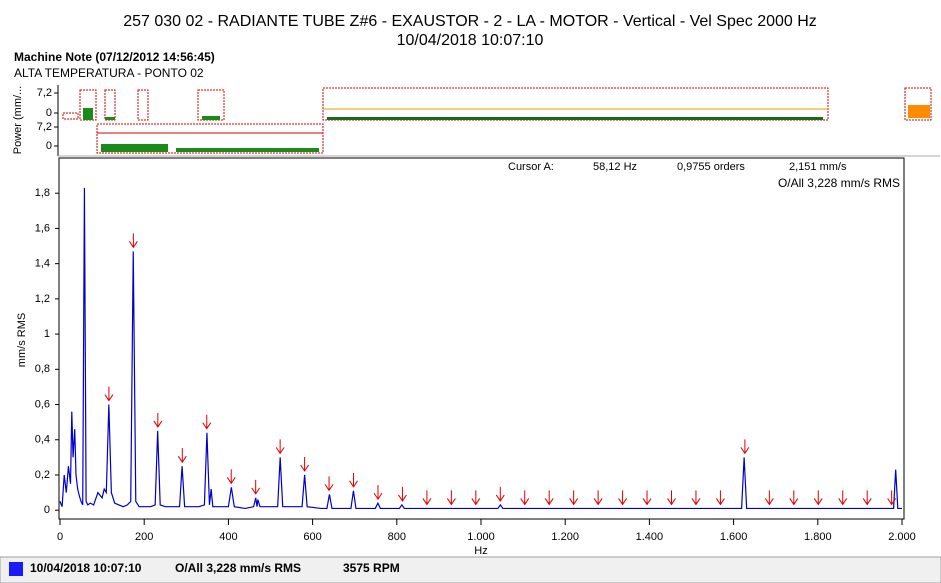 The image size is (941, 583). I want to click on power-panel, so click(498, 121).